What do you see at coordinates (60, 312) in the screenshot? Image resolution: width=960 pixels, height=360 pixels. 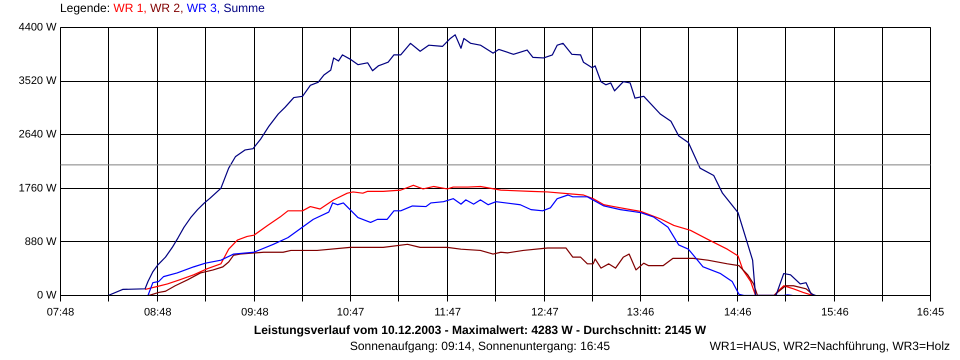 I see `x-tick-label: 07:48` at bounding box center [60, 312].